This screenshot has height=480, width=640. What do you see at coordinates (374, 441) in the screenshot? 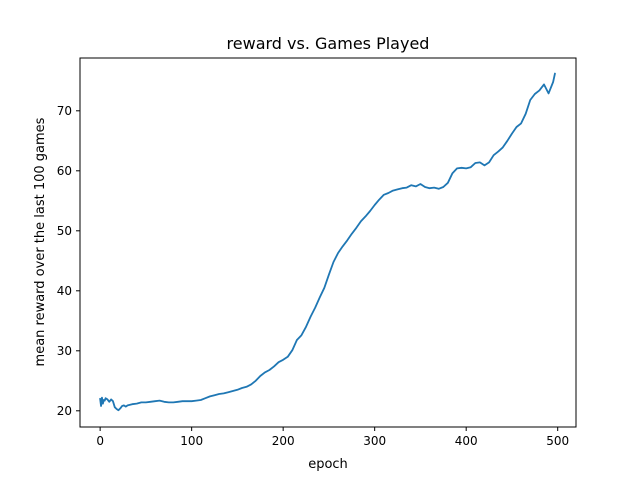
I see `x-tick-label: 300` at bounding box center [374, 441].